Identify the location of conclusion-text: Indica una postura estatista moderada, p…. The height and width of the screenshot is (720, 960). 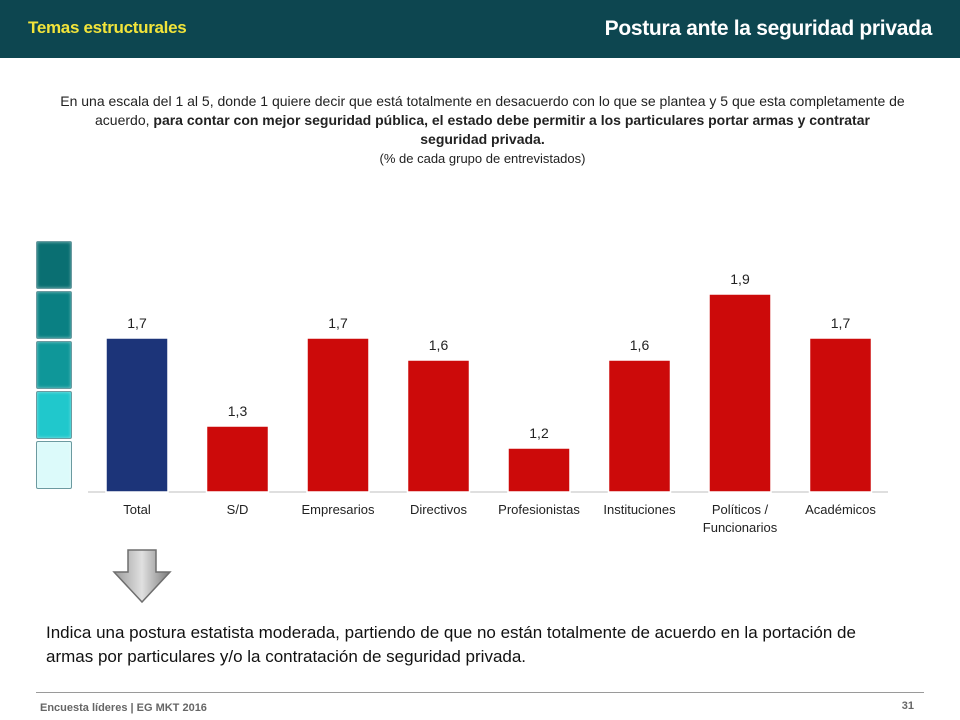
(451, 644).